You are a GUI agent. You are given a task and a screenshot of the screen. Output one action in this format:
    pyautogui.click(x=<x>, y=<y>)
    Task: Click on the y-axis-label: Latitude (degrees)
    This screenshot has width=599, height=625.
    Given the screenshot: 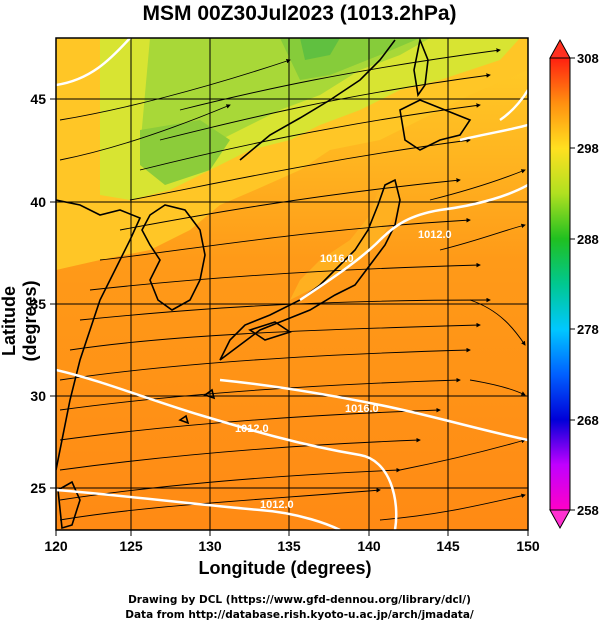 What is the action you would take?
    pyautogui.click(x=20, y=321)
    